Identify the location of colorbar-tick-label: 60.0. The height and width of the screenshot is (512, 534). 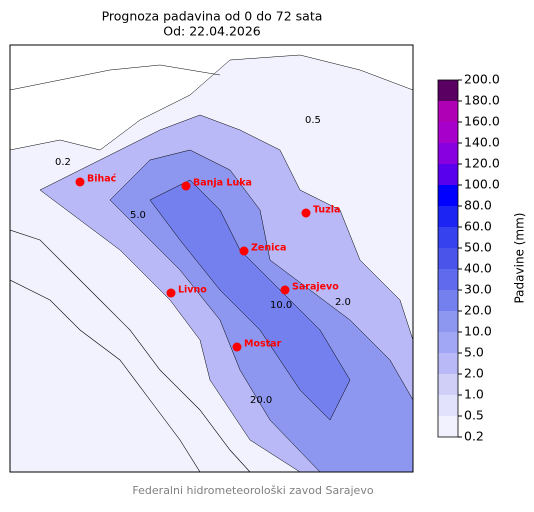
(478, 226).